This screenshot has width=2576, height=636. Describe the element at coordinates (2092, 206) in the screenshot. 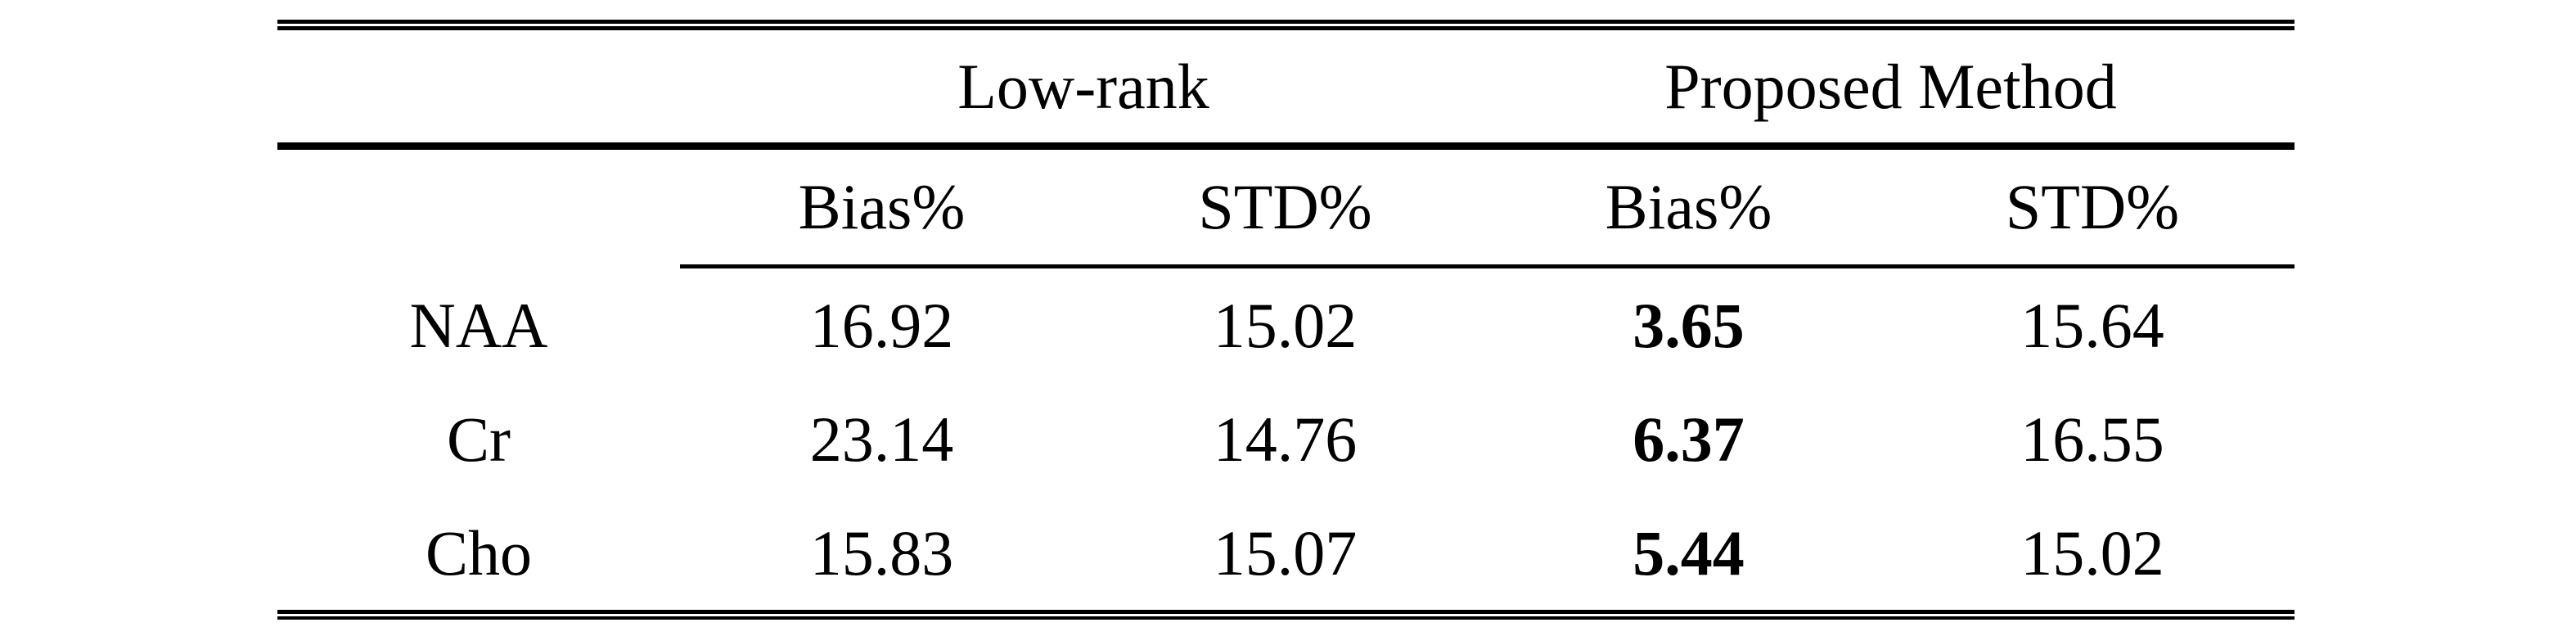

I see `subheader-proposed-std: STD%` at that location.